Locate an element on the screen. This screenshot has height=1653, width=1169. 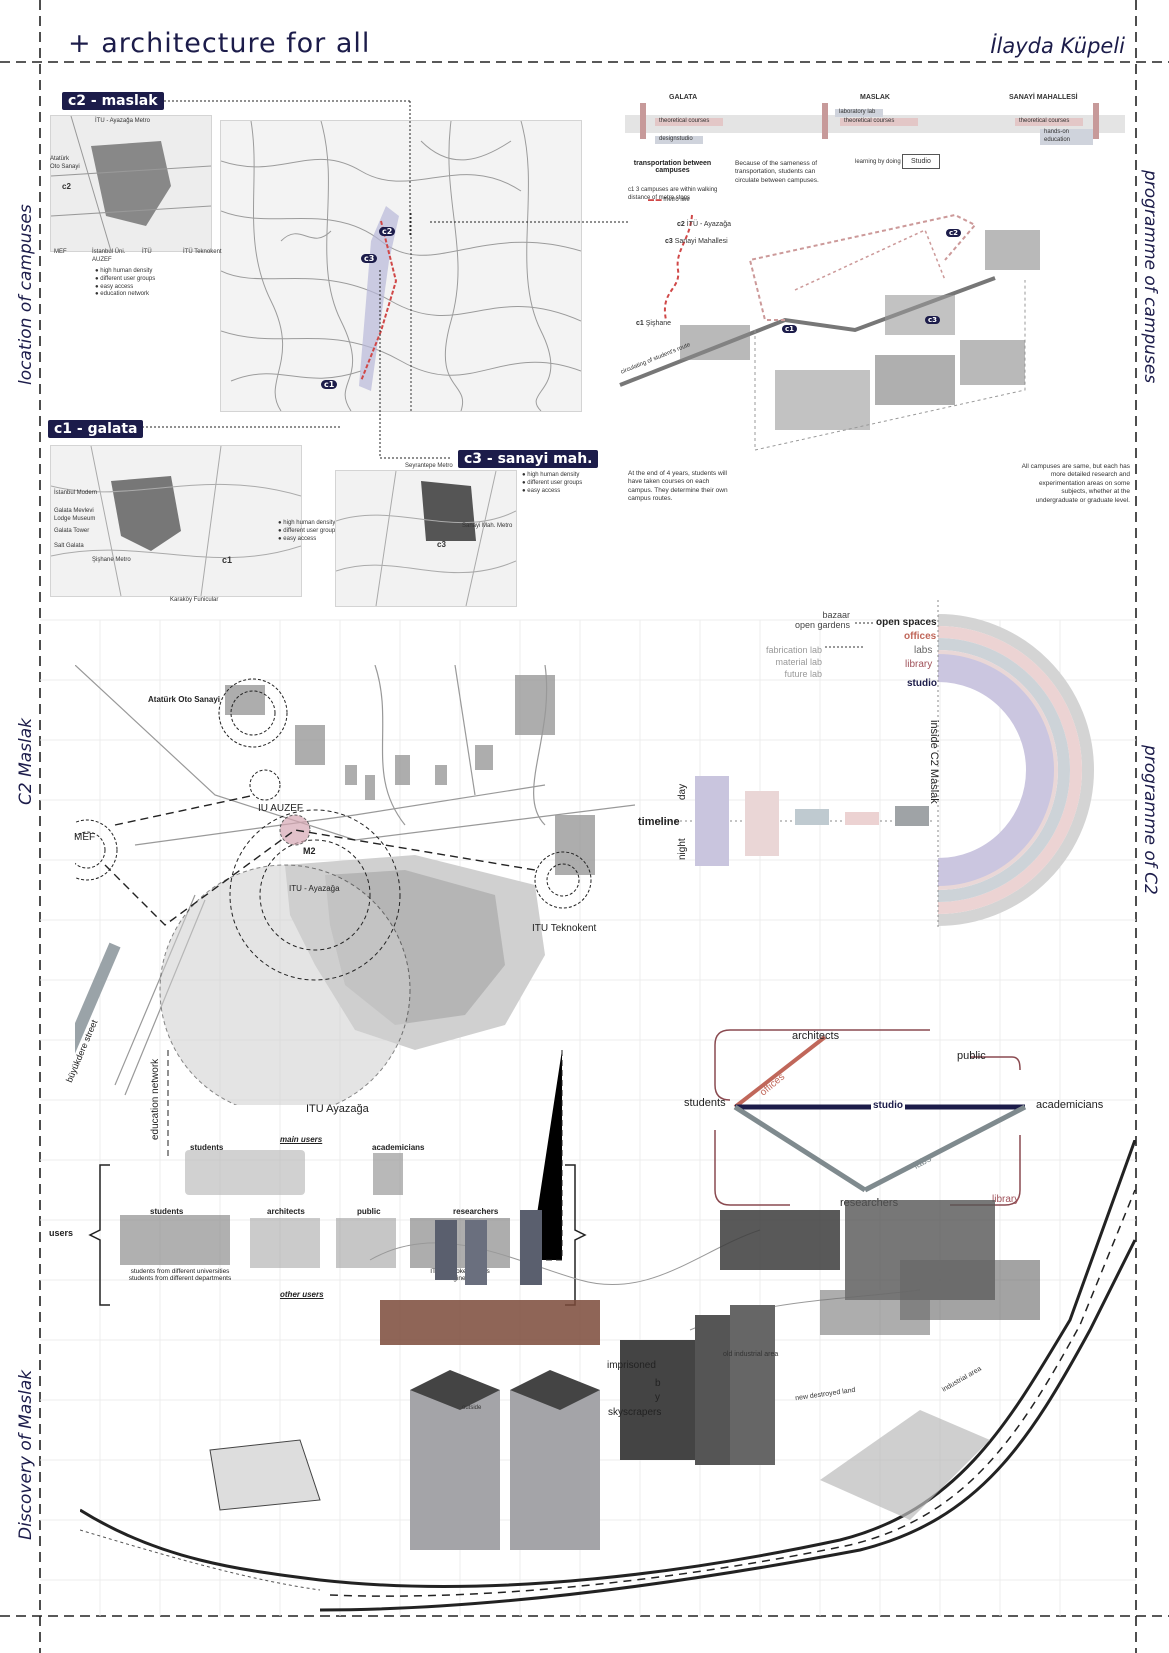
route-line is located at coordinates (678, 267).